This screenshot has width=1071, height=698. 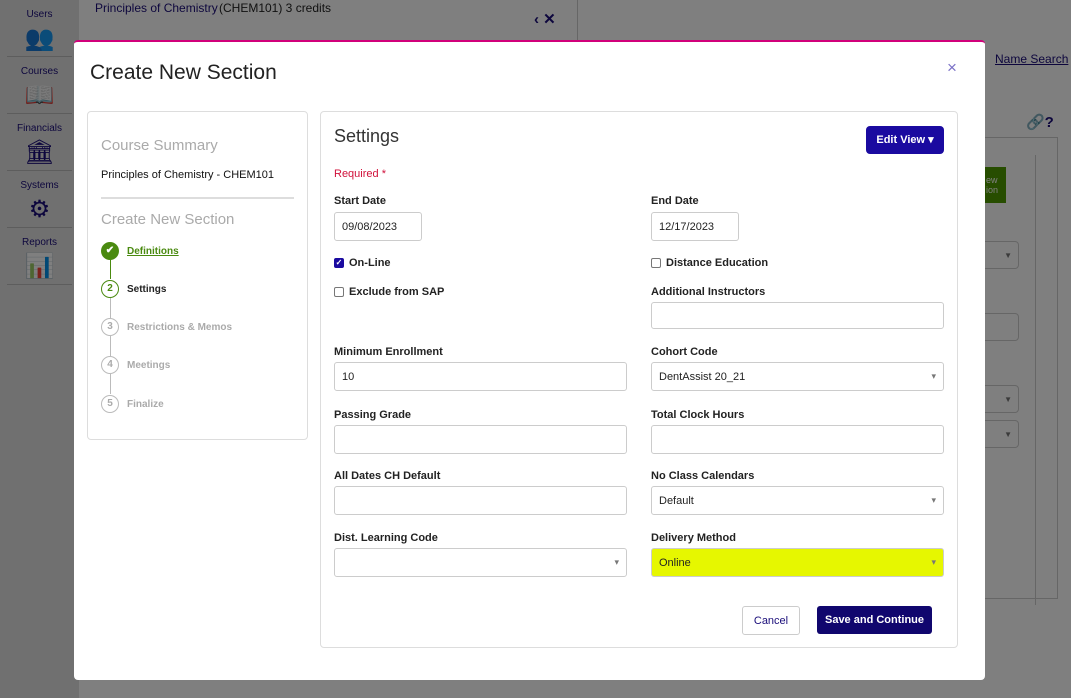 What do you see at coordinates (339, 263) in the screenshot?
I see `checkbox-checked-icon: ✓` at bounding box center [339, 263].